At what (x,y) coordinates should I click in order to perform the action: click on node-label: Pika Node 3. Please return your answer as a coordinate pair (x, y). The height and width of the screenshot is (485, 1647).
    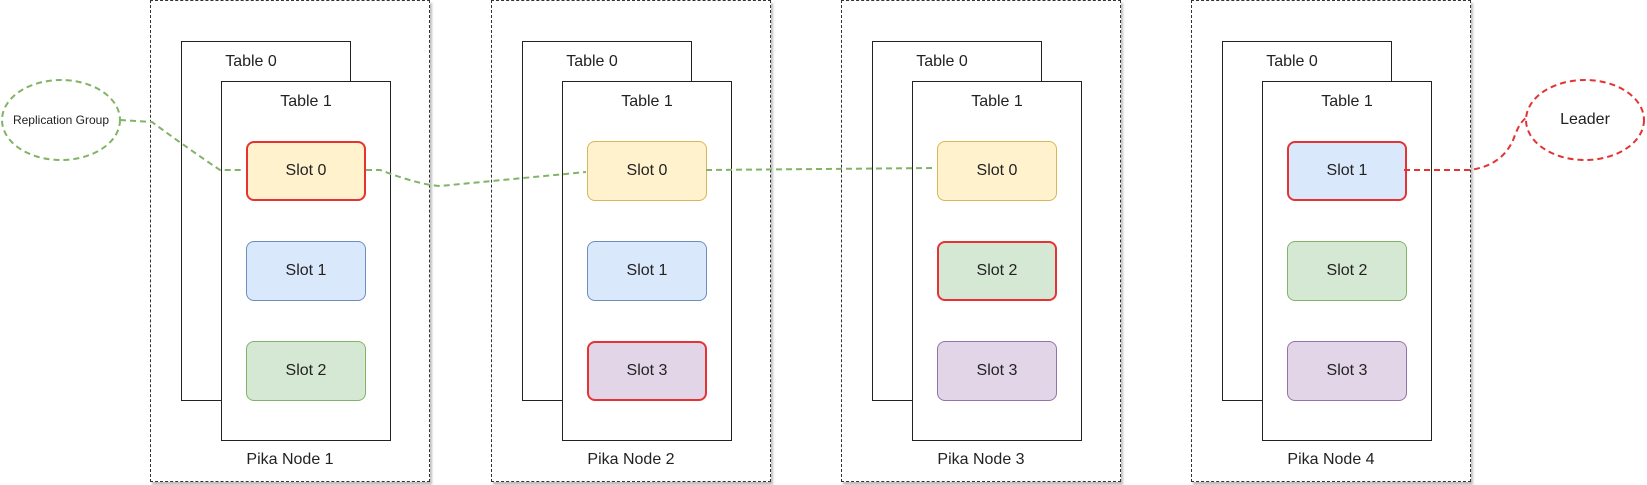
    Looking at the image, I should click on (981, 459).